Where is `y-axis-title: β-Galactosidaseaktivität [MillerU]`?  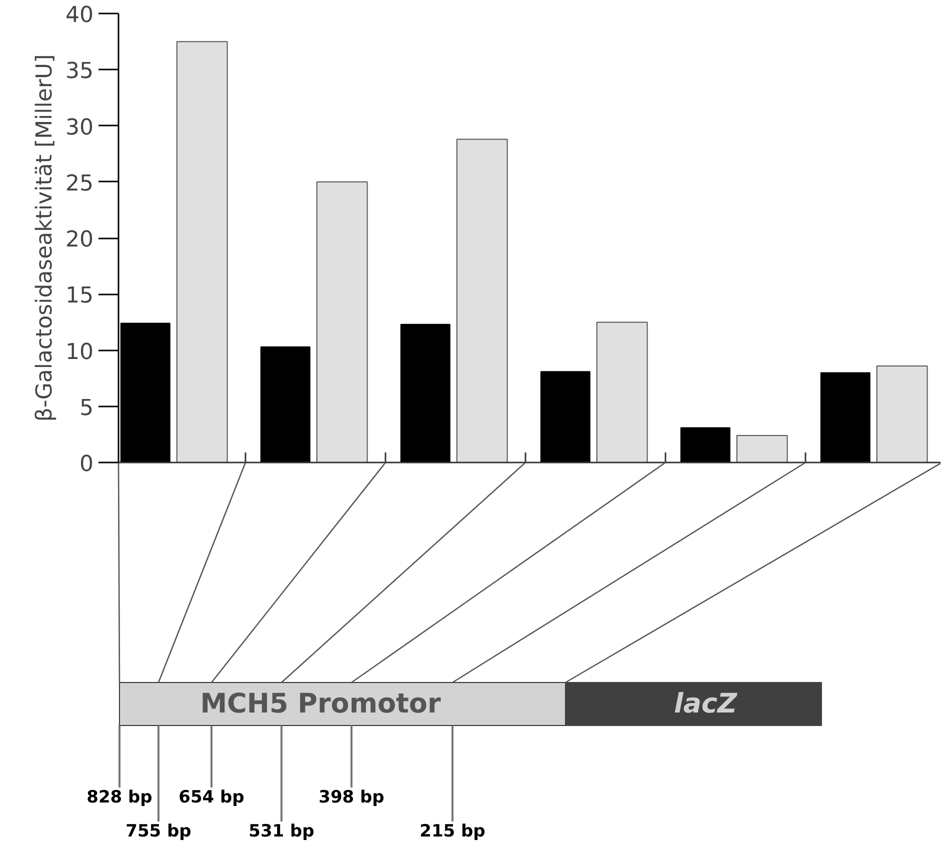 y-axis-title: β-Galactosidaseaktivität [MillerU] is located at coordinates (45, 238).